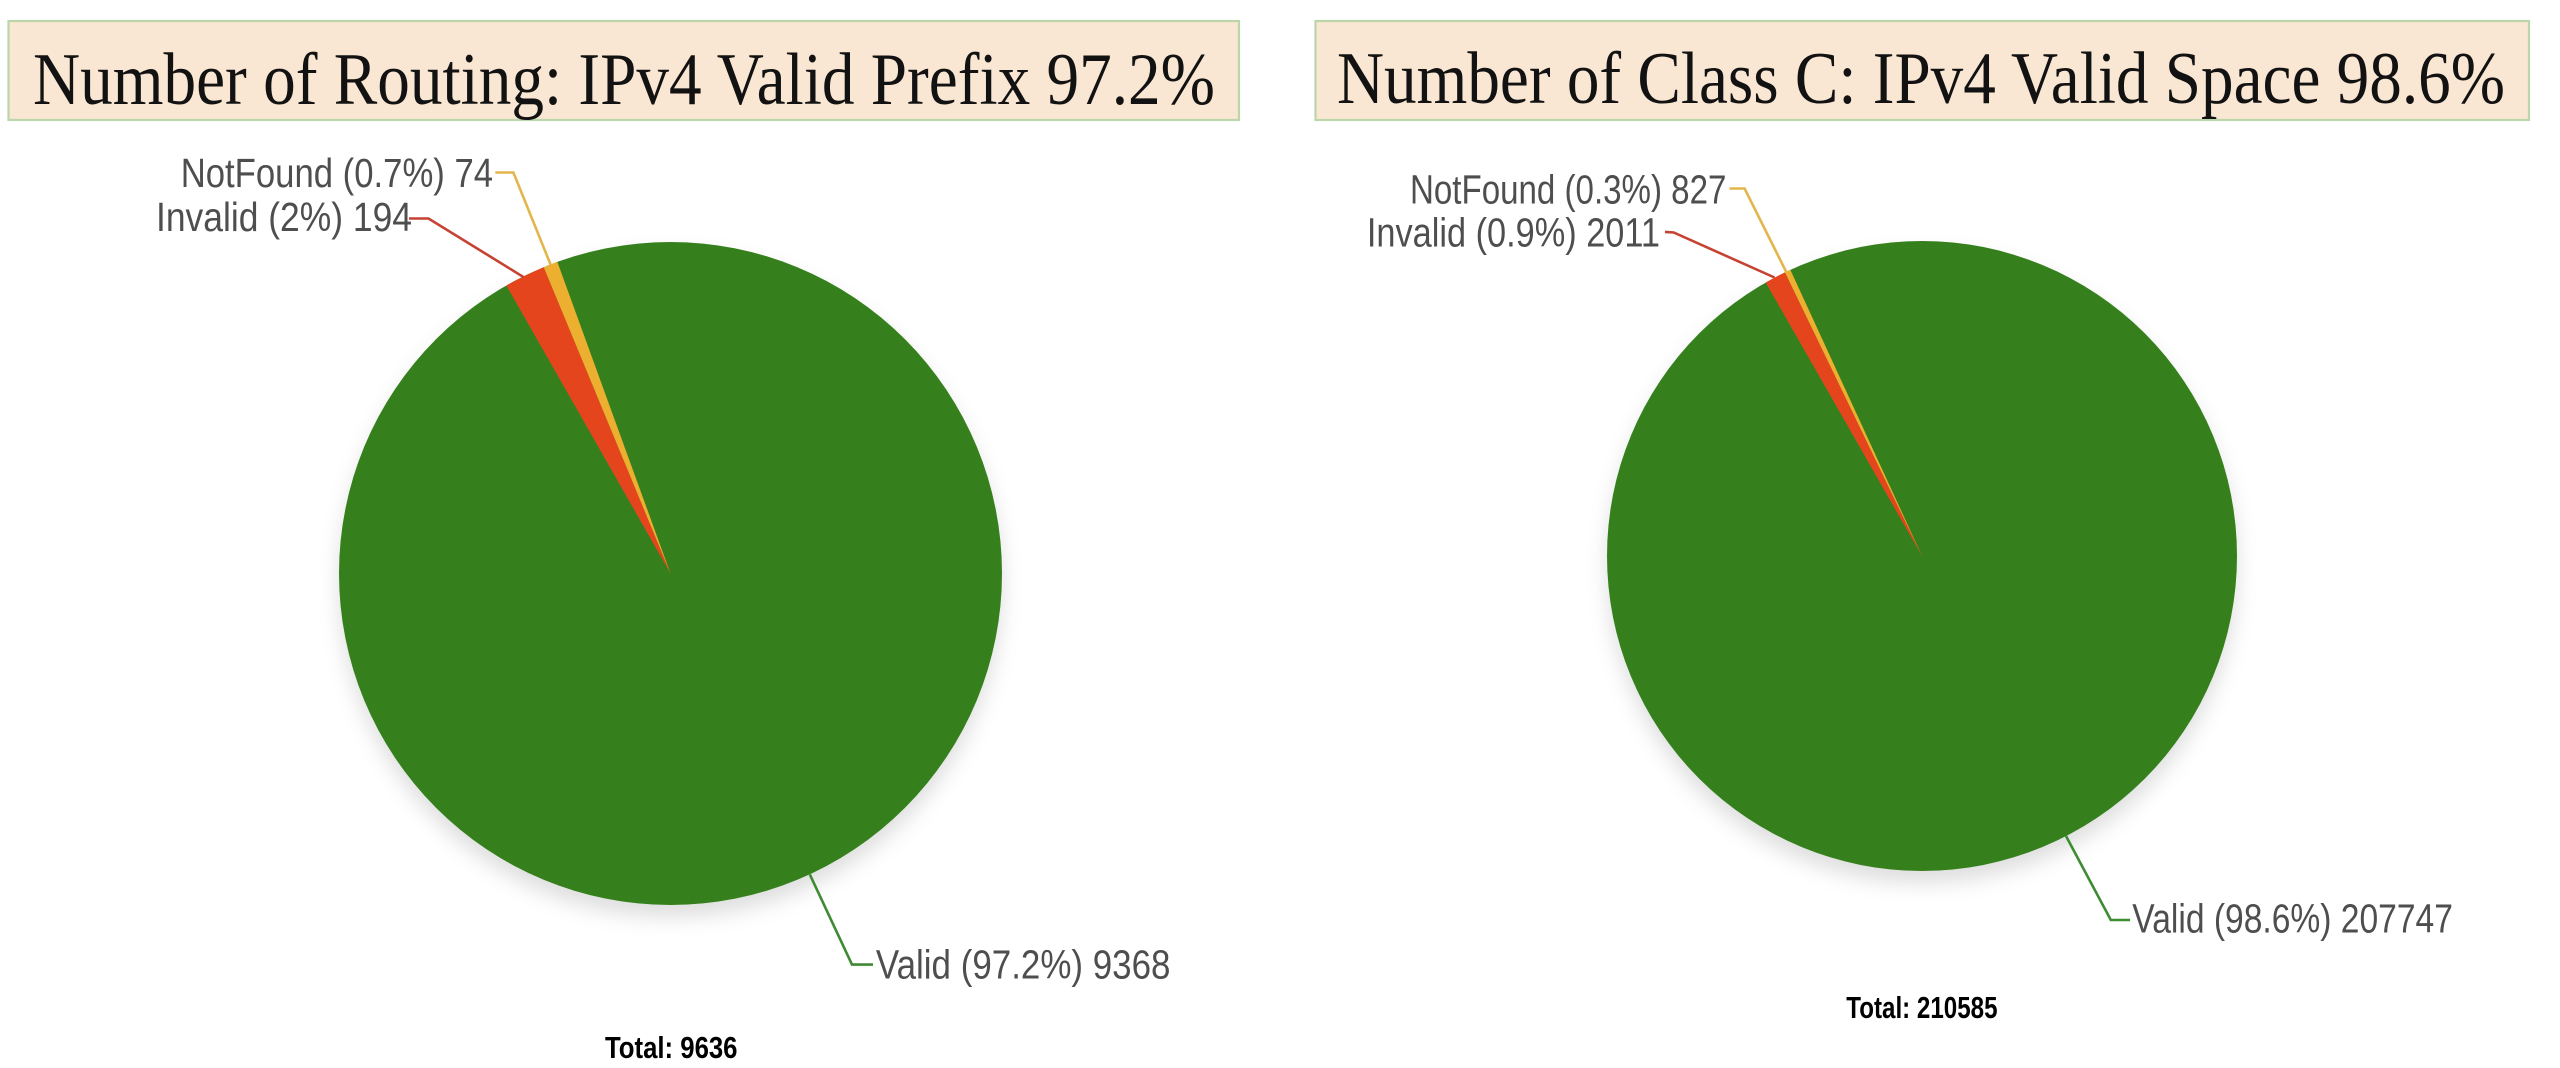  Describe the element at coordinates (1568, 189) in the screenshot. I see `svg-text: NotFound (0.3%) 827` at that location.